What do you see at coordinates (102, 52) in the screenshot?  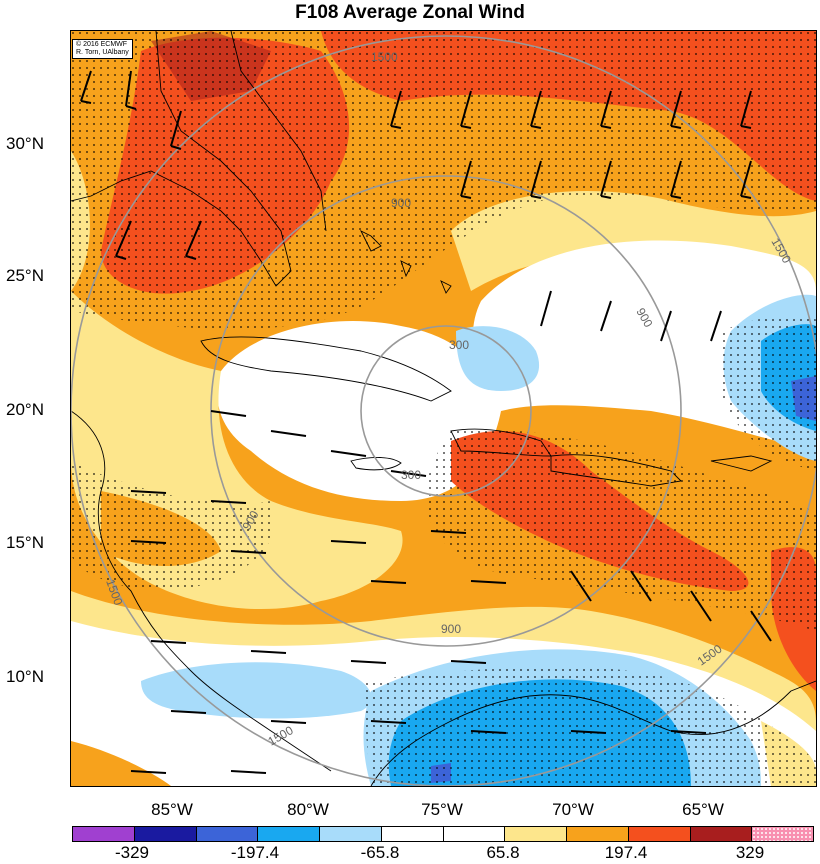 I see `credit-line-2: R. Torn, UAlbany` at bounding box center [102, 52].